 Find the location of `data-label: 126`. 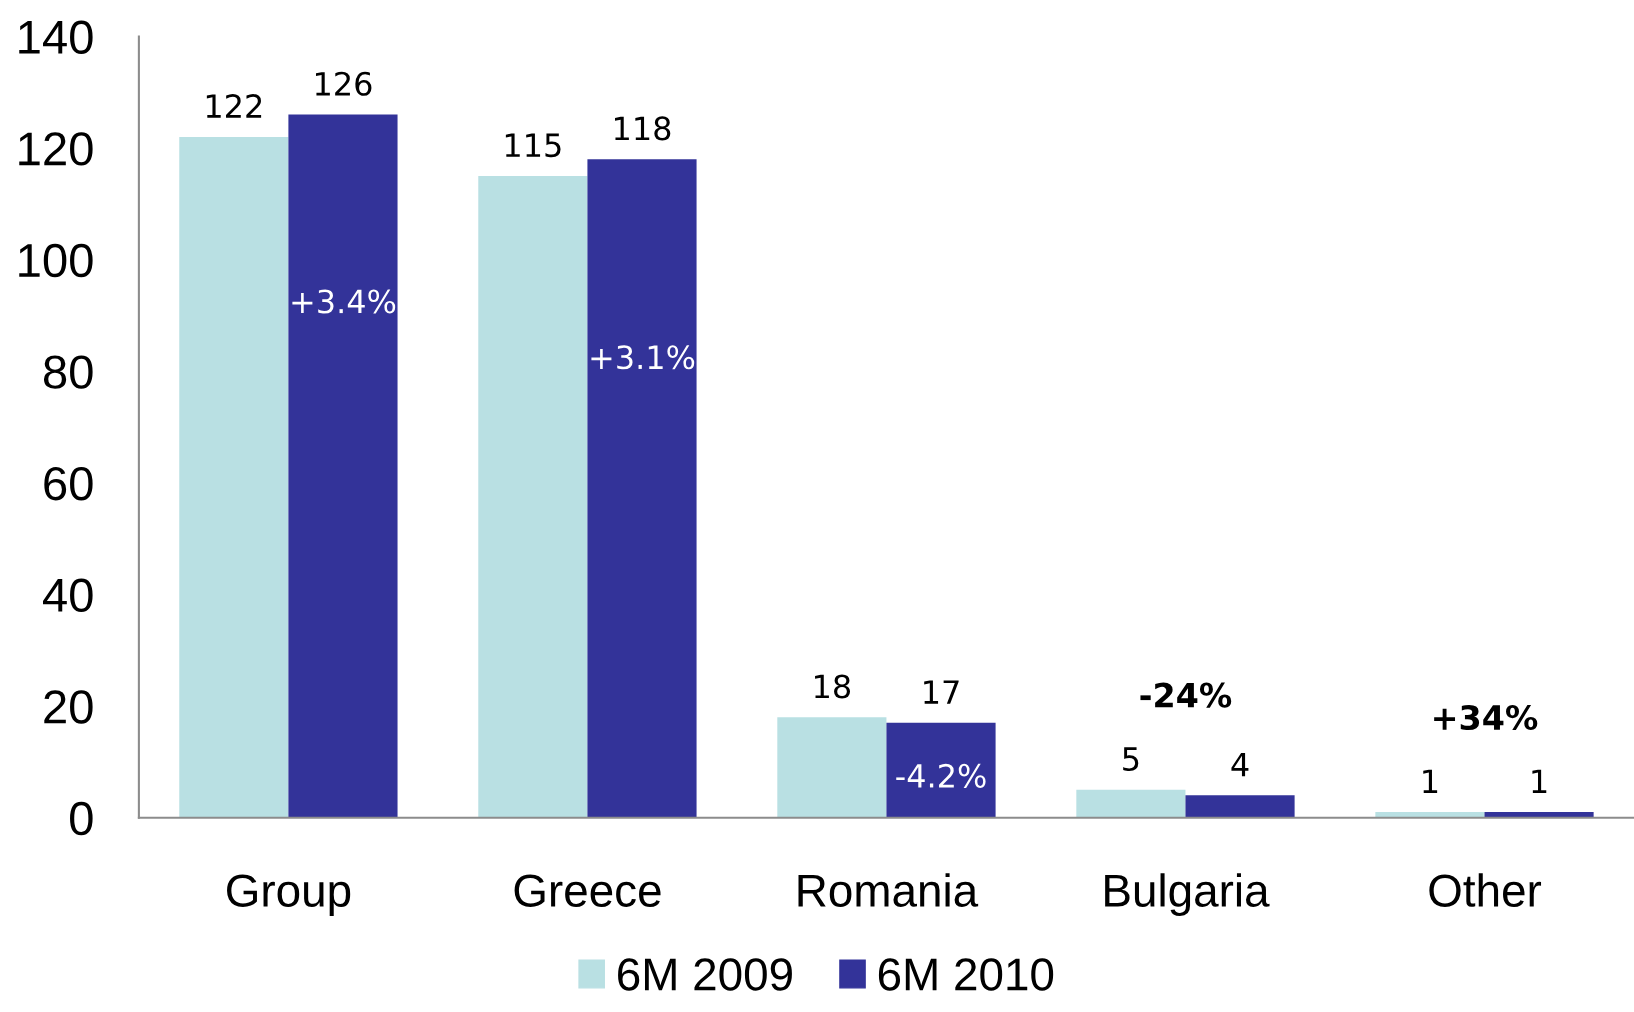

data-label: 126 is located at coordinates (343, 83).